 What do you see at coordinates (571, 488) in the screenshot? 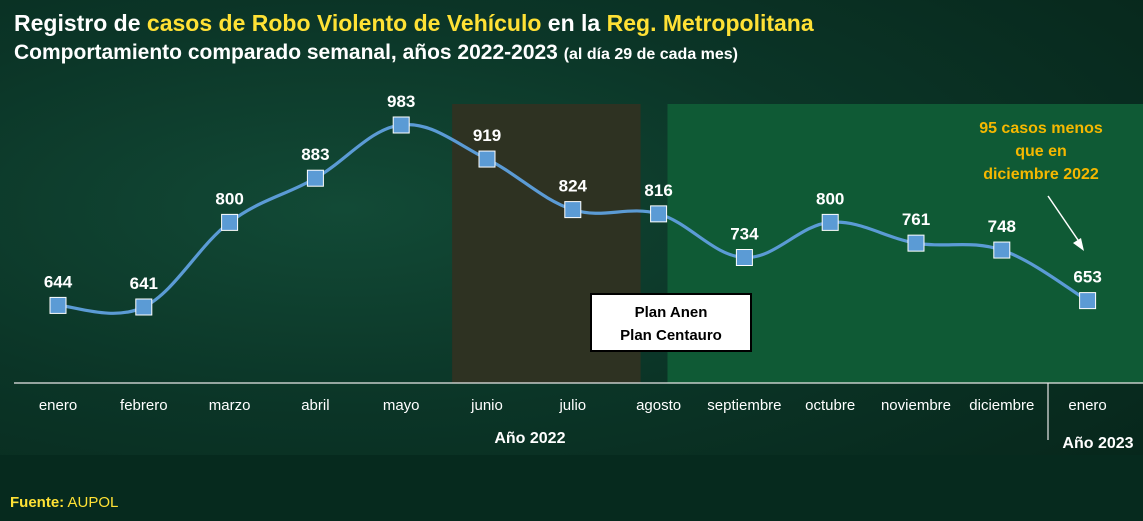
I see `footer-band` at bounding box center [571, 488].